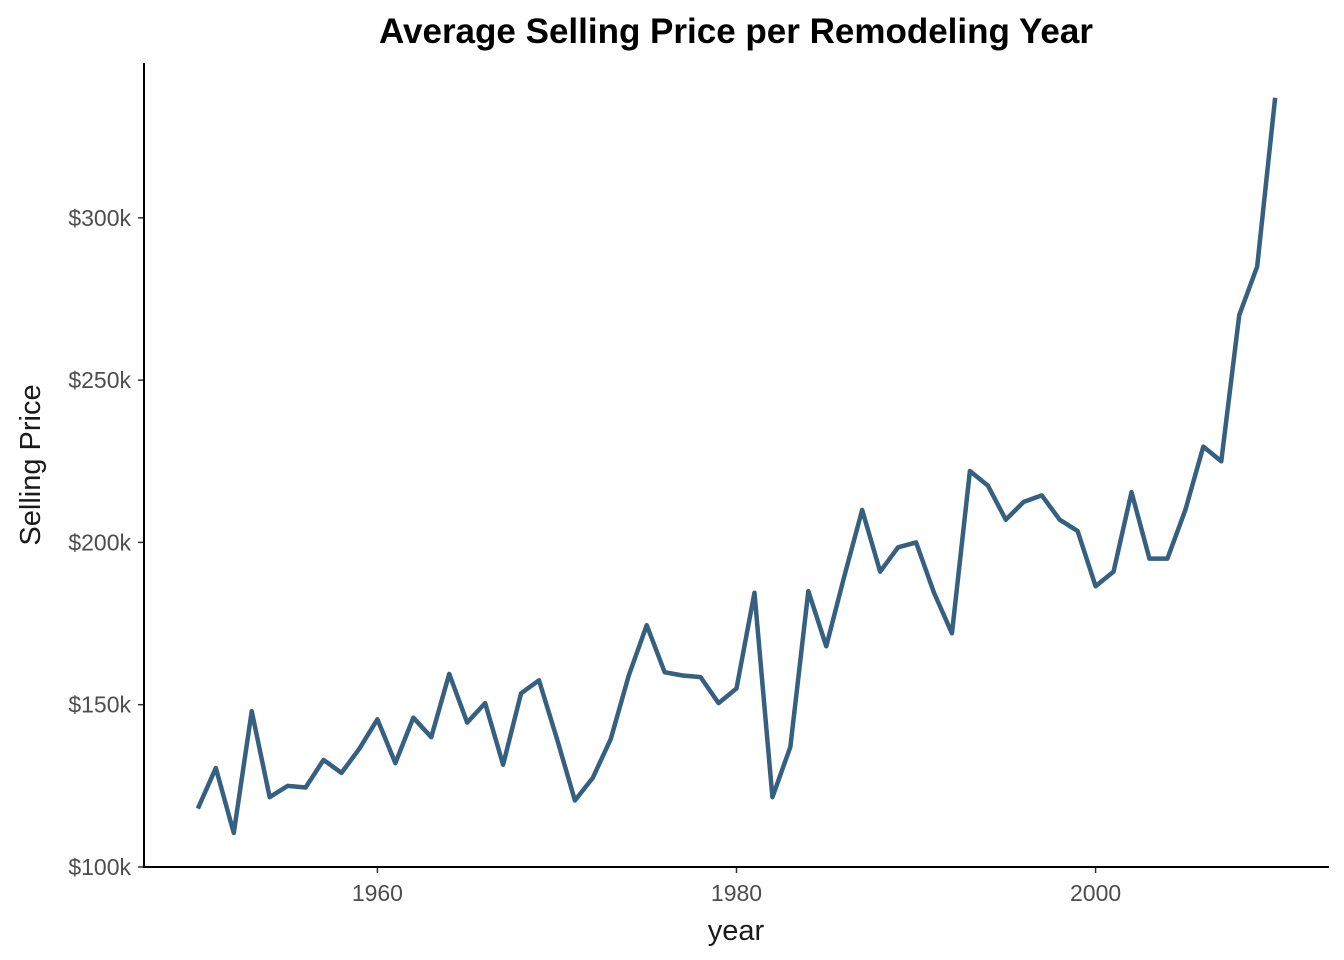 The image size is (1344, 960). I want to click on x-axis-ticks: 1960 1980 2000, so click(736, 886).